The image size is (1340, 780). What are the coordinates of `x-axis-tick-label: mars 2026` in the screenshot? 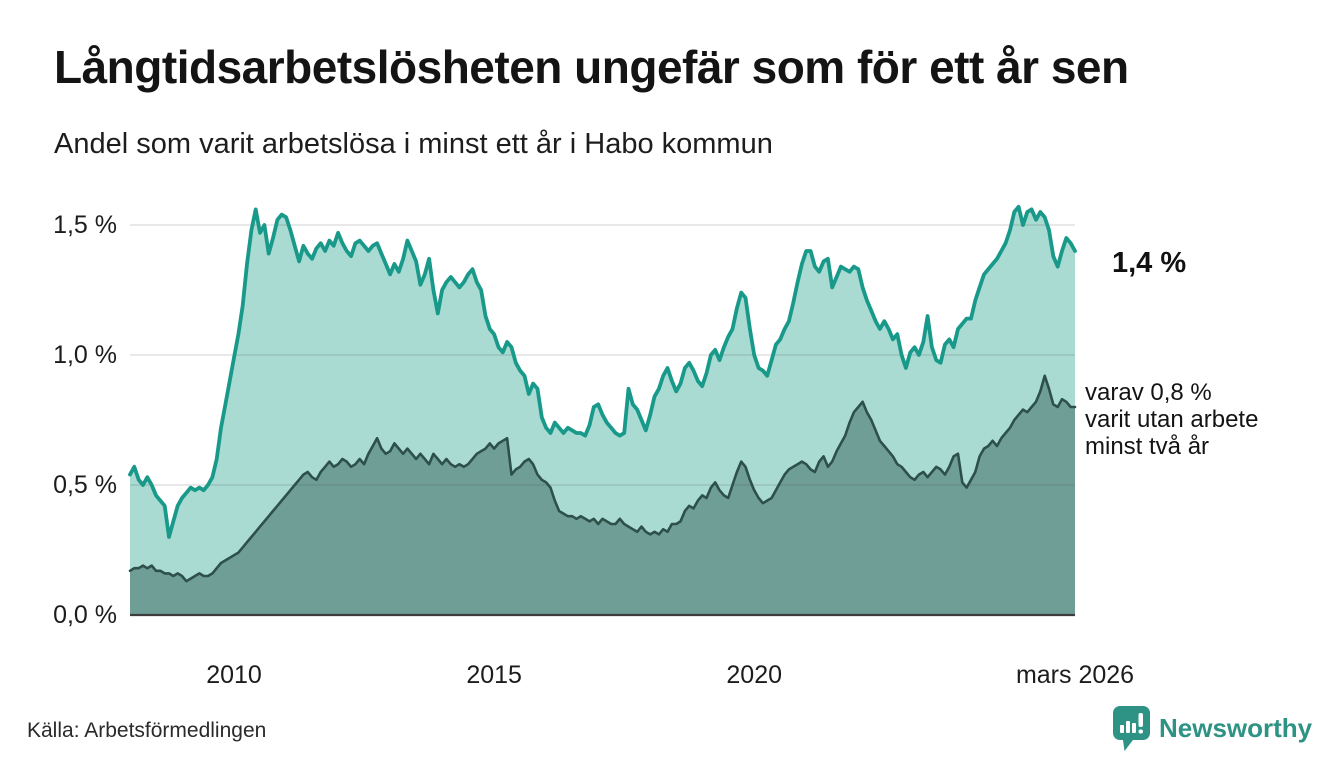 It's located at (1075, 675).